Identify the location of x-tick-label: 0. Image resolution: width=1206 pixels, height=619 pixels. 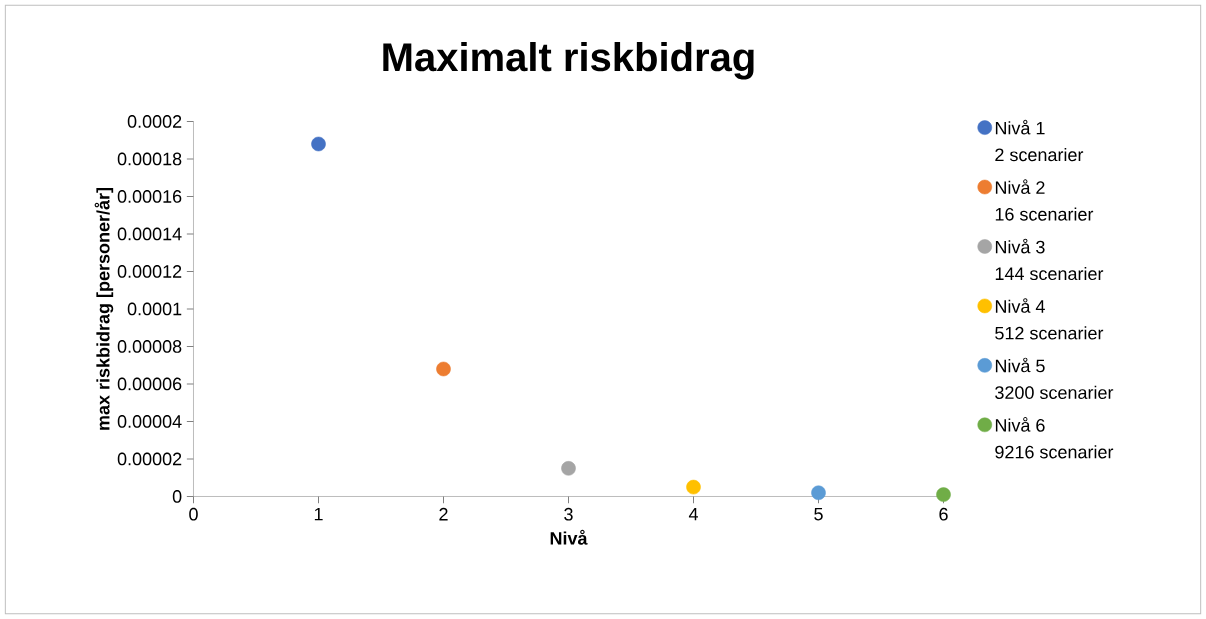
(193, 514).